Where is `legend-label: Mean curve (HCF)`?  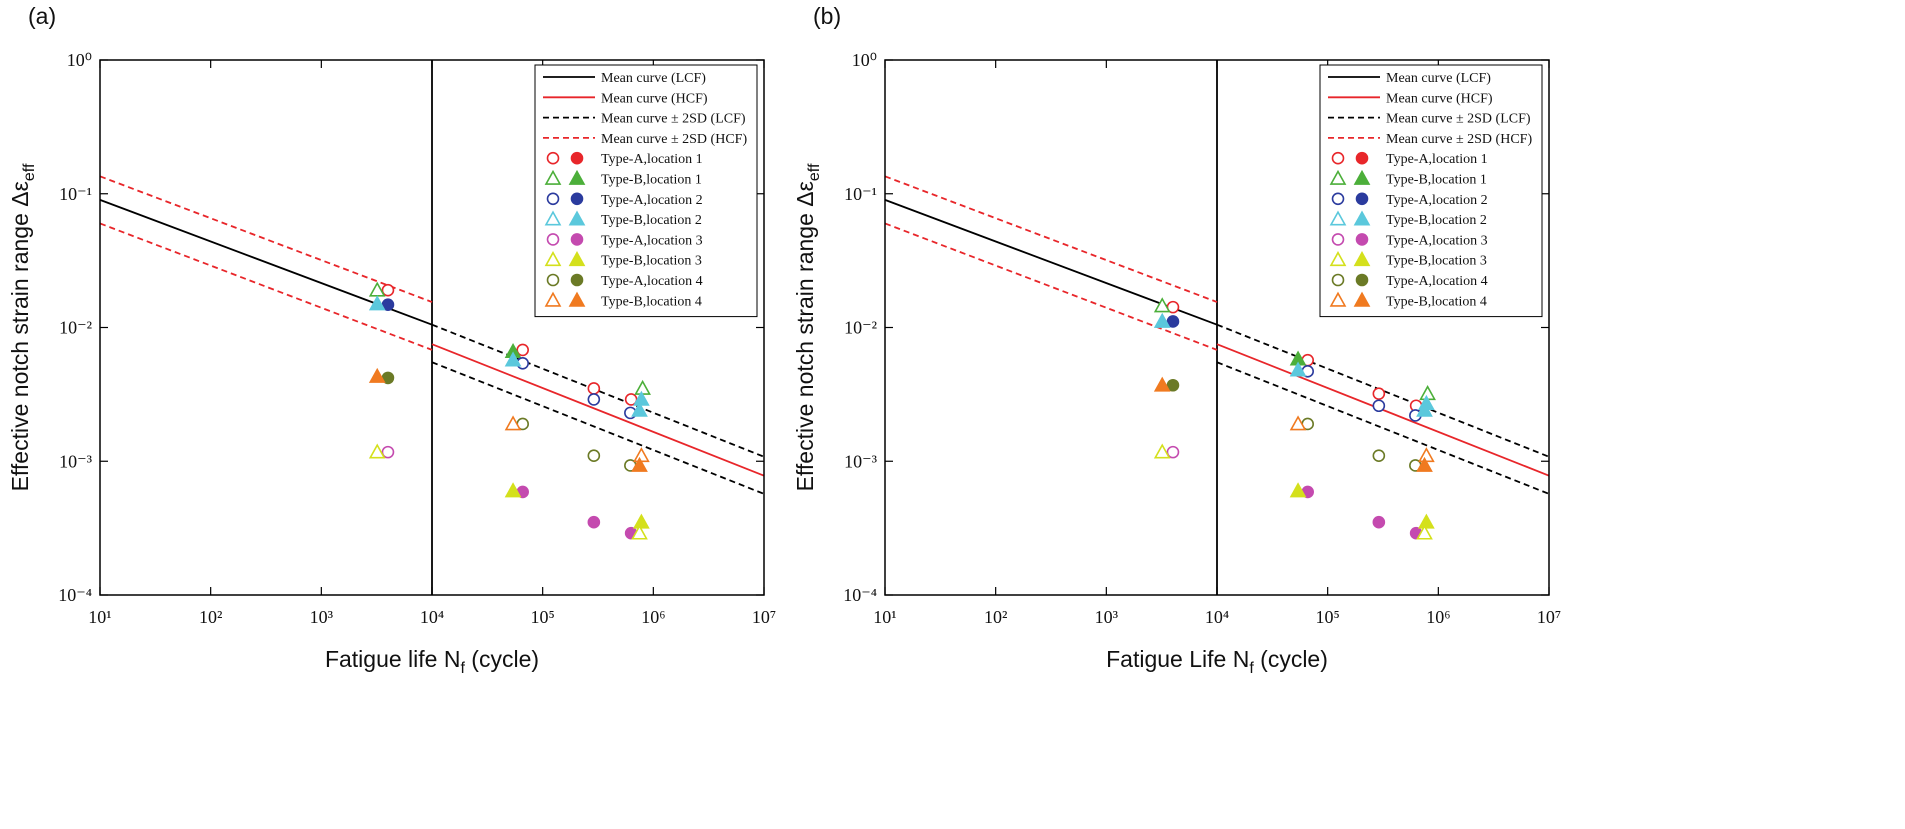
legend-label: Mean curve (HCF) is located at coordinates (654, 98).